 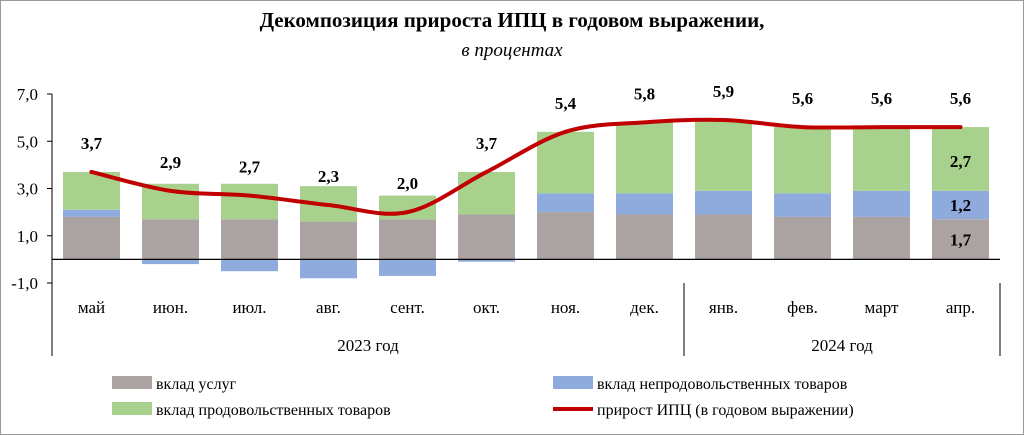 What do you see at coordinates (723, 91) in the screenshot?
I see `cpi-data-label: 5,9` at bounding box center [723, 91].